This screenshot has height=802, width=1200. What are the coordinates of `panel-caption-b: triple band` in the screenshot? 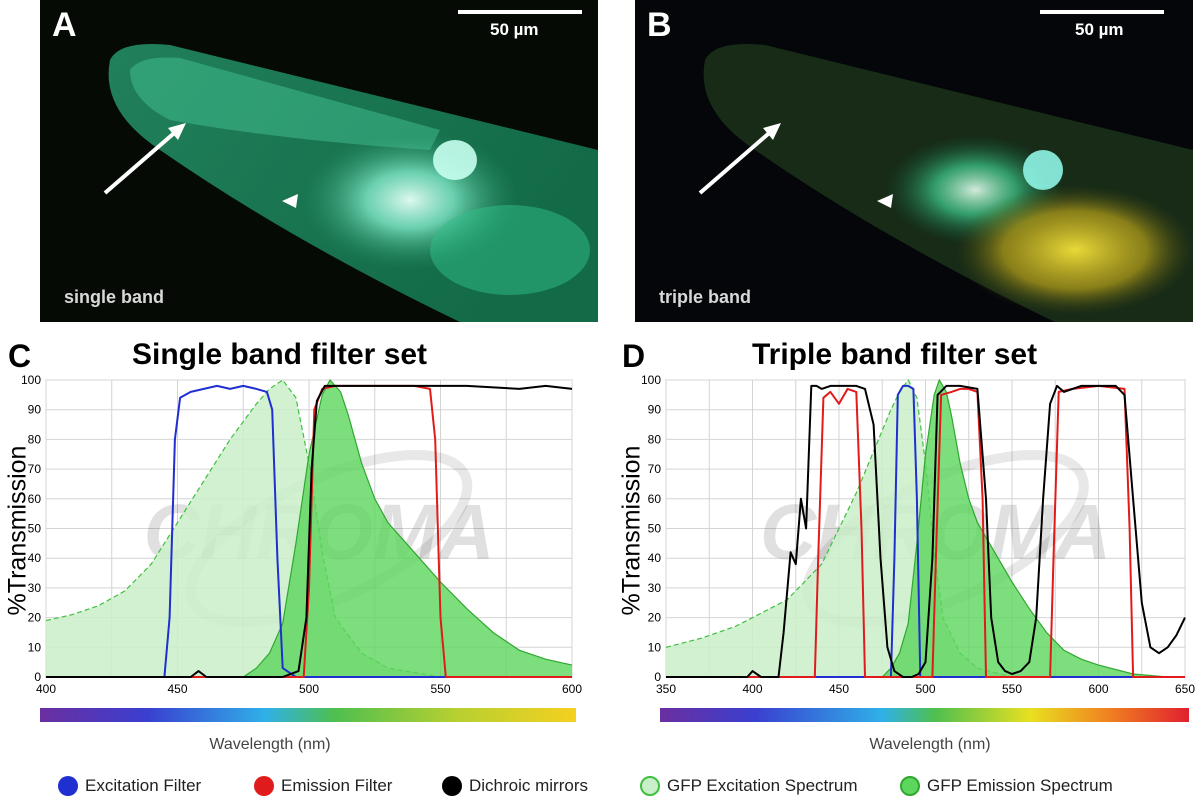 It's located at (705, 297).